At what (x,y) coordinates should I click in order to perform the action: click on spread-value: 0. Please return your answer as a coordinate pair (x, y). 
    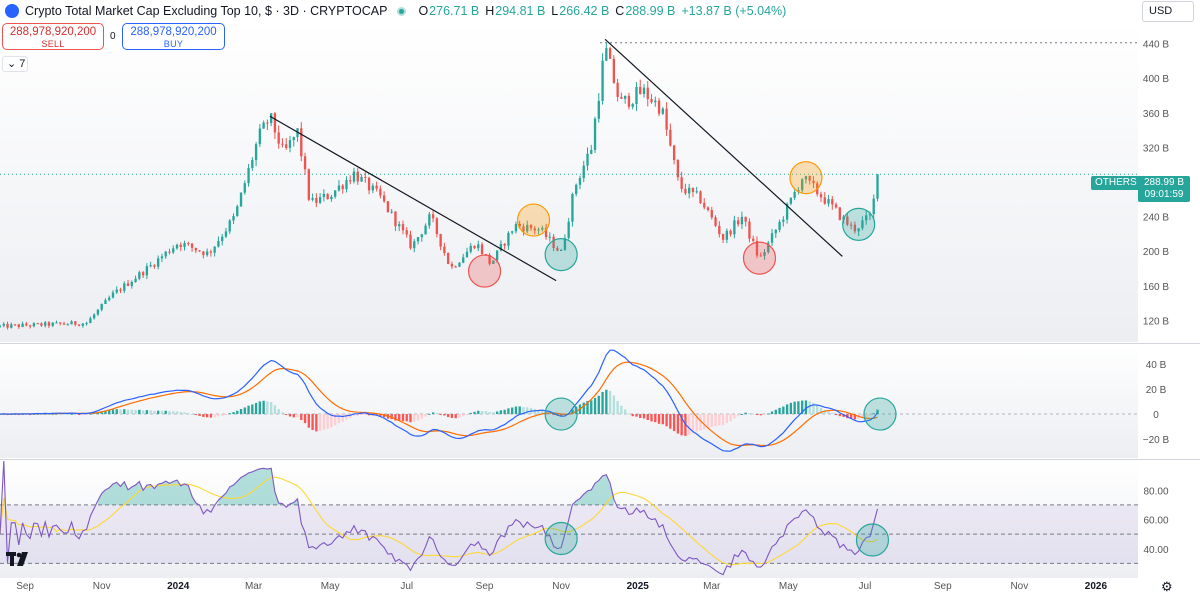
    Looking at the image, I should click on (113, 36).